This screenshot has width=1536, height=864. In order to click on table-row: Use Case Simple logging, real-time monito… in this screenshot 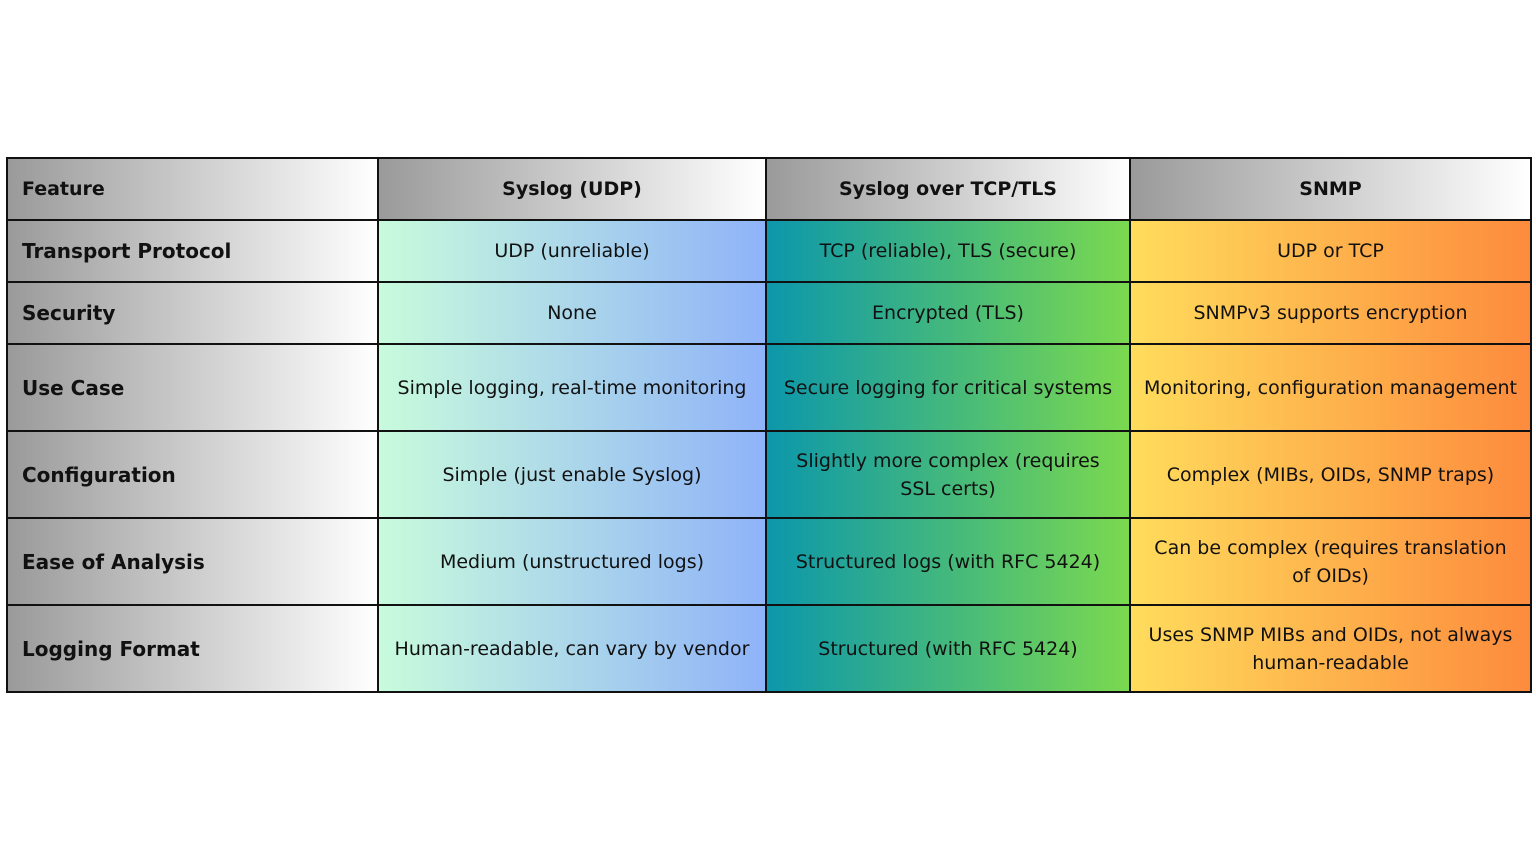, I will do `click(769, 387)`.